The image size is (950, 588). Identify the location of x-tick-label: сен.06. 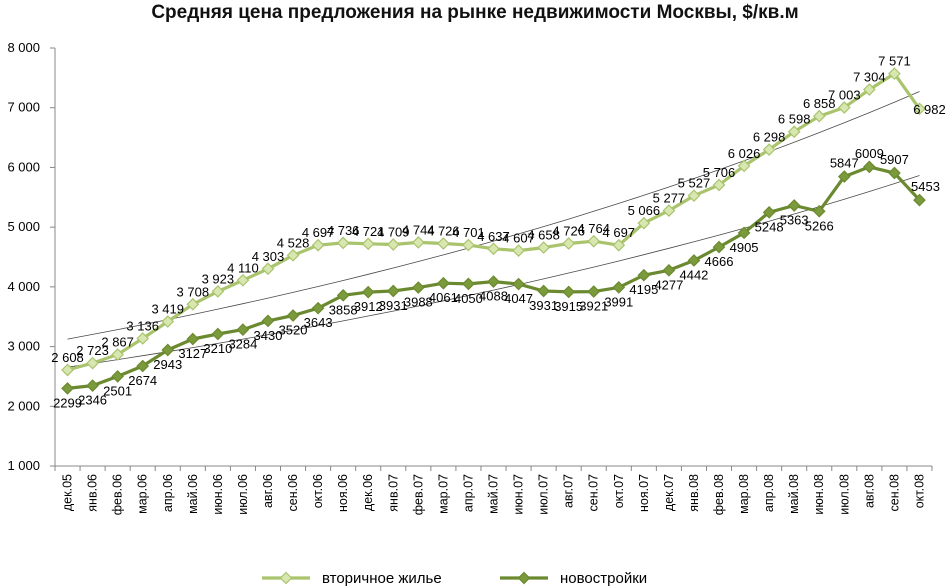
(293, 493).